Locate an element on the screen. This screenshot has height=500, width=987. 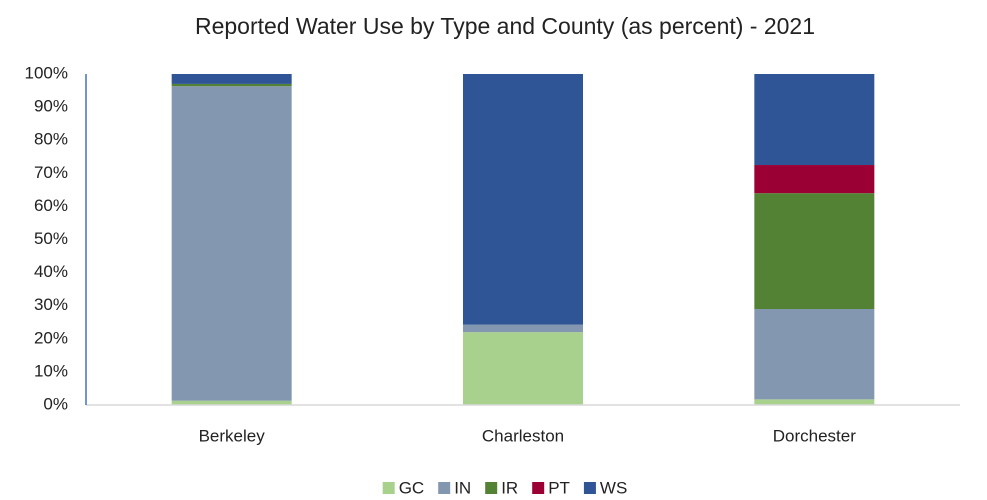
y-tick-label: 100% is located at coordinates (46, 72).